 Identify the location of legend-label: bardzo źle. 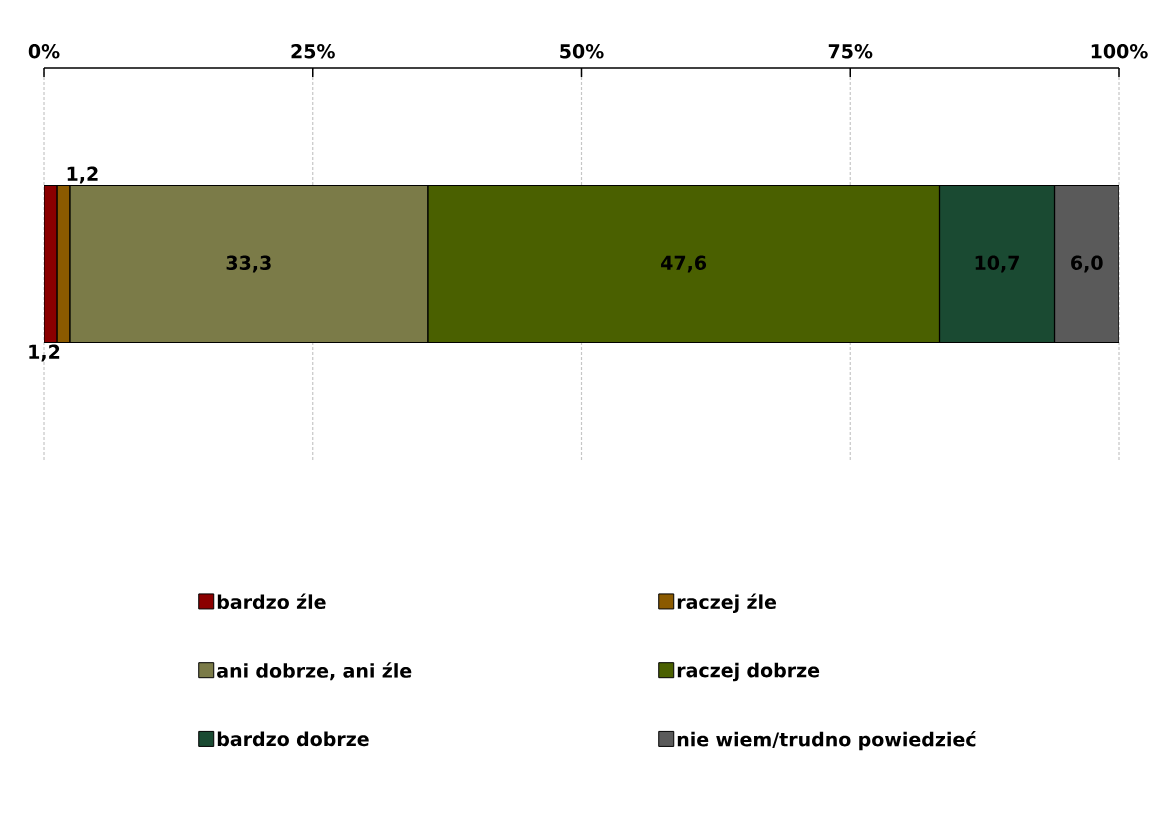
(271, 601).